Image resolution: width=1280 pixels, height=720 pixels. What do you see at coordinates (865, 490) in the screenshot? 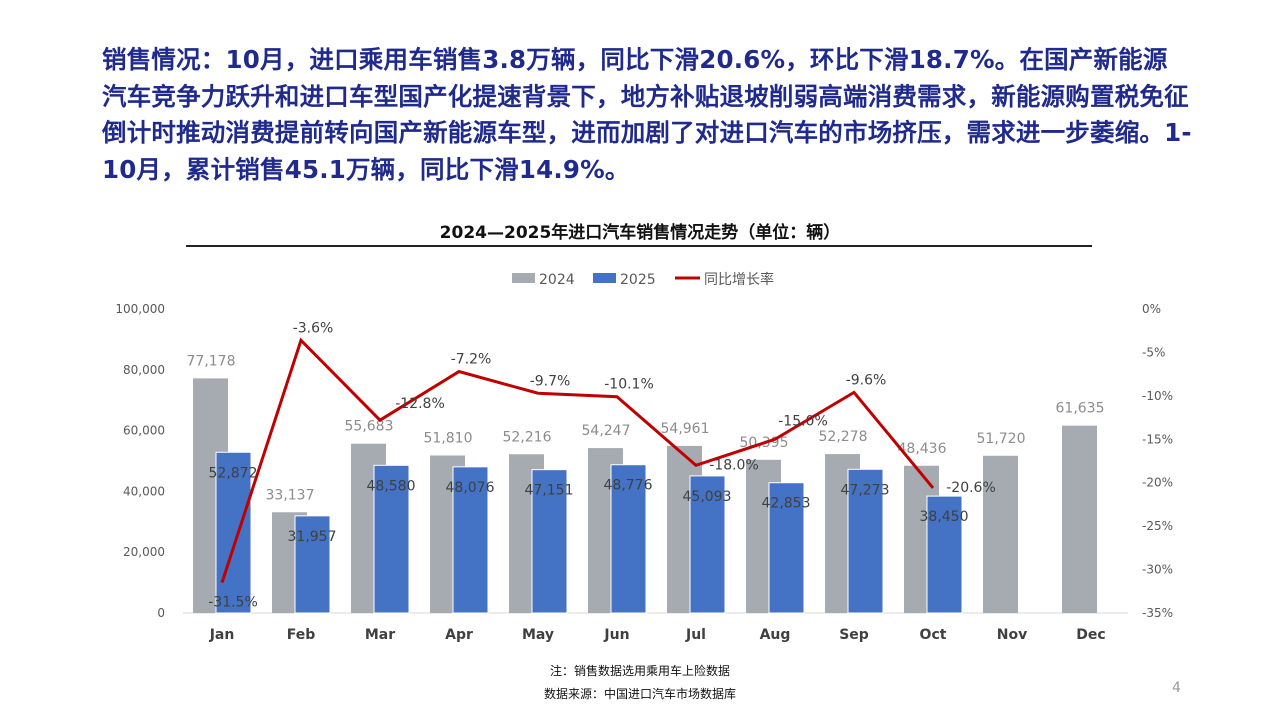
I see `data-label-2025: 47,273` at bounding box center [865, 490].